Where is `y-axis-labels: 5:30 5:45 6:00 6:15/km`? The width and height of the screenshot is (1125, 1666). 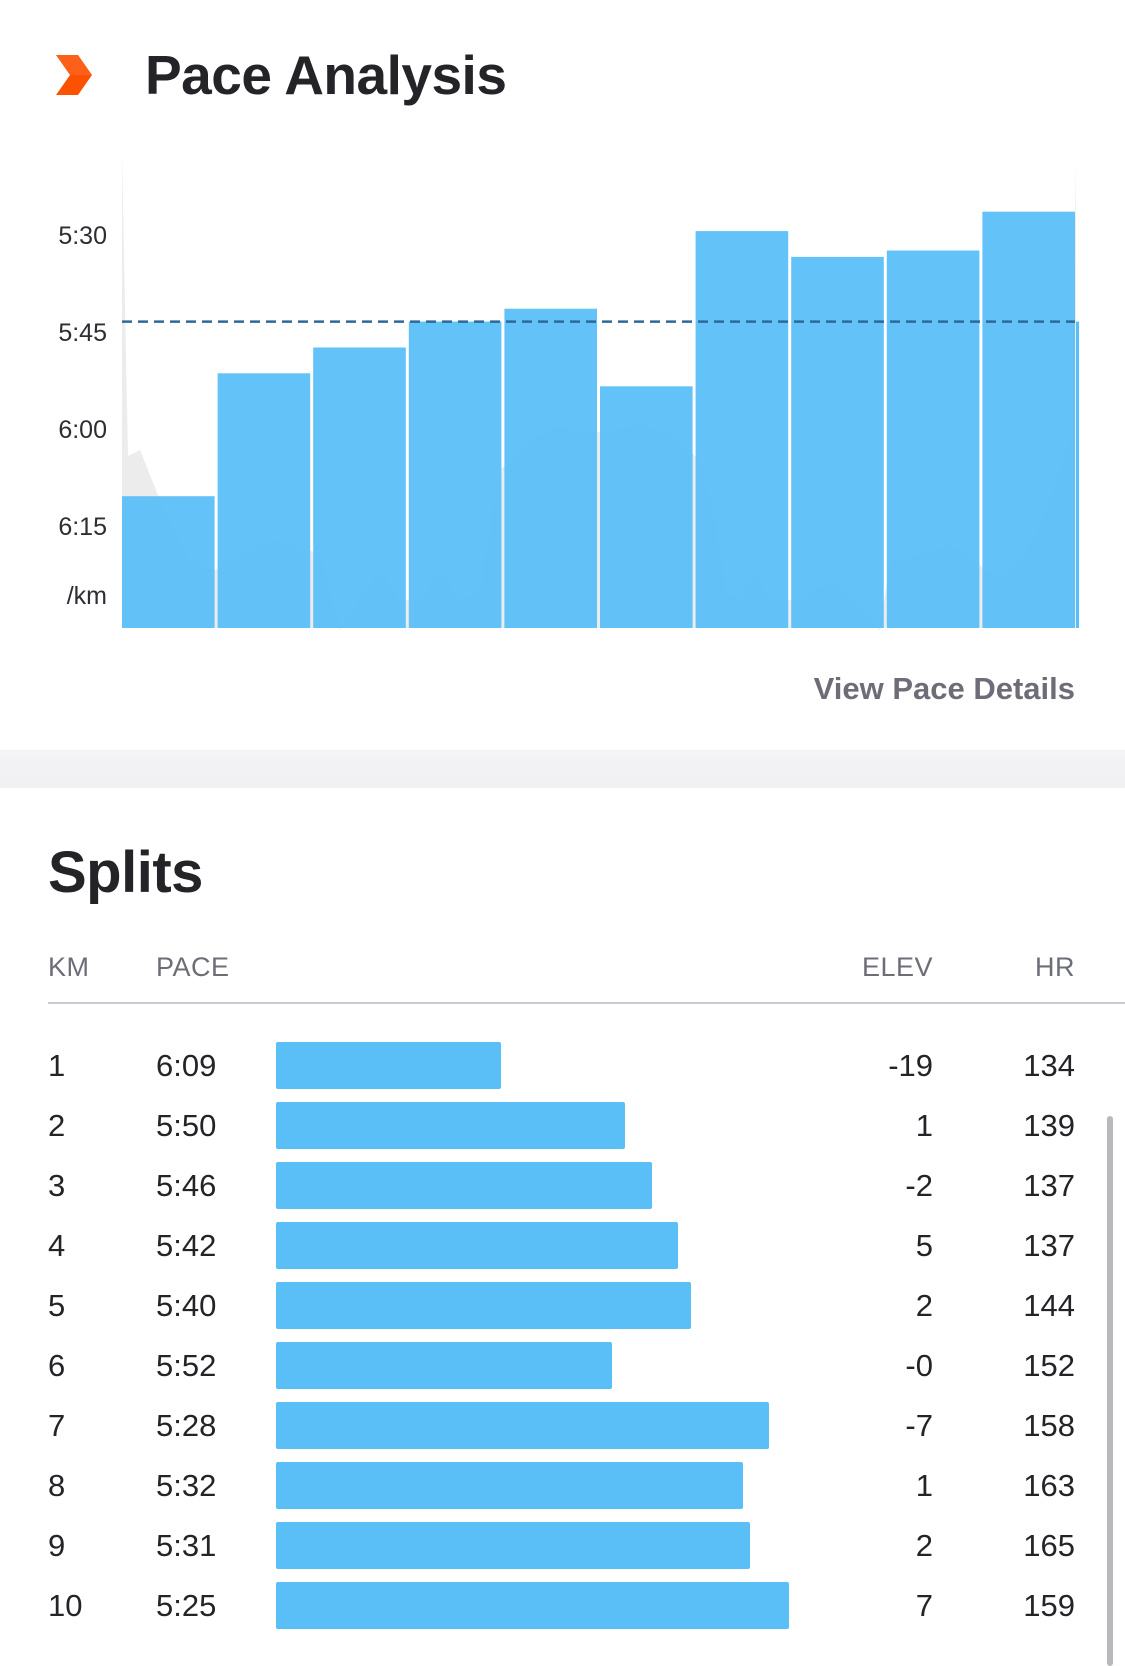
y-axis-labels: 5:30 5:45 6:00 6:15/km is located at coordinates (82, 416).